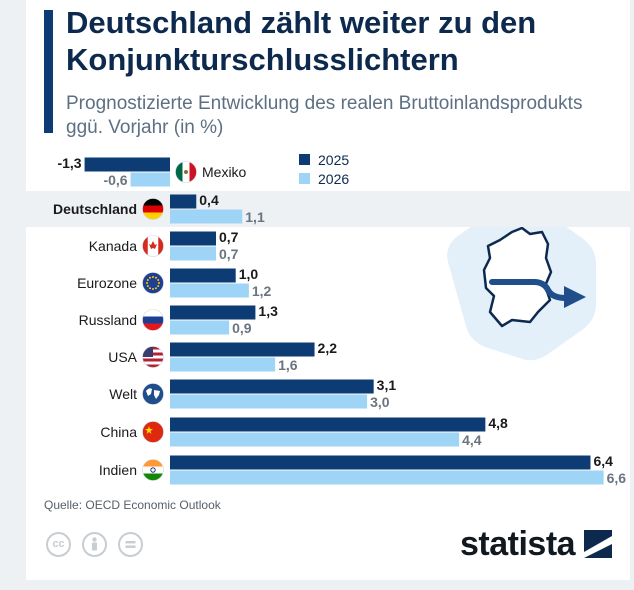 This screenshot has width=634, height=590. What do you see at coordinates (107, 283) in the screenshot?
I see `category-label: Eurozone` at bounding box center [107, 283].